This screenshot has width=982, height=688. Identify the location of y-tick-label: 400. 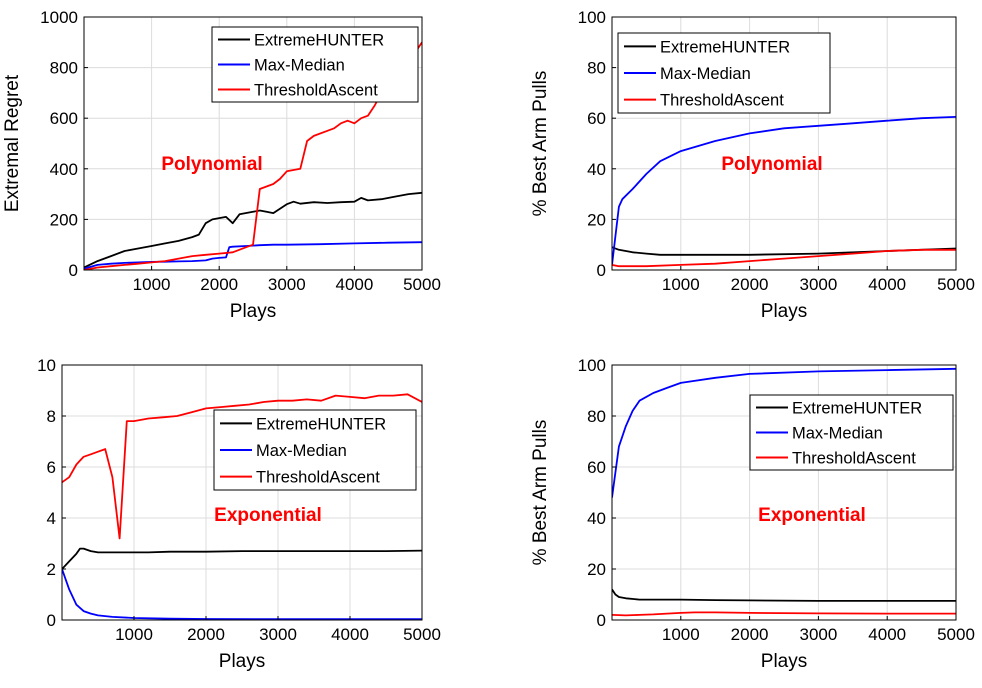
(64, 169).